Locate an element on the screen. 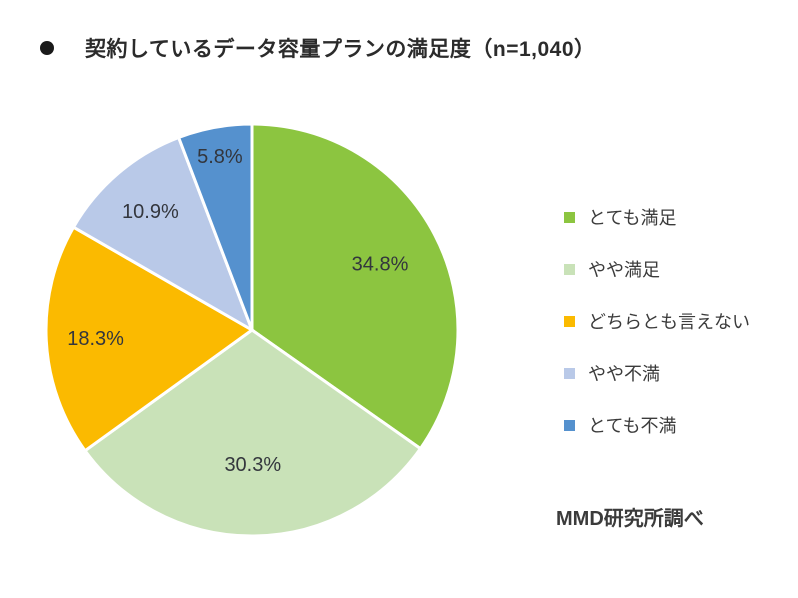 This screenshot has height=598, width=798. pie-slice-value-label: 34.8% is located at coordinates (380, 265).